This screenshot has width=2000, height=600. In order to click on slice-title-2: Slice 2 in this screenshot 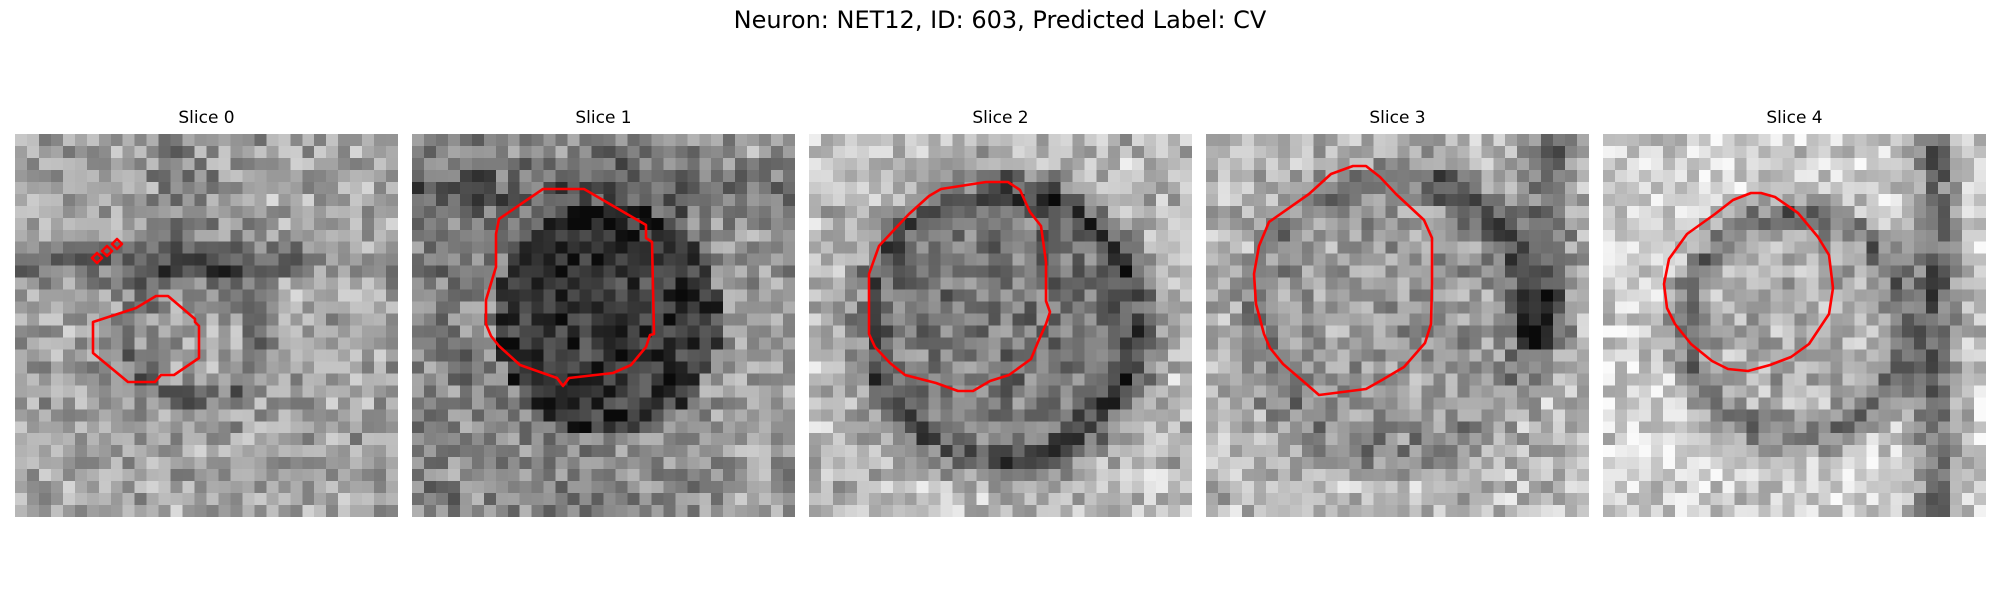, I will do `click(1000, 118)`.